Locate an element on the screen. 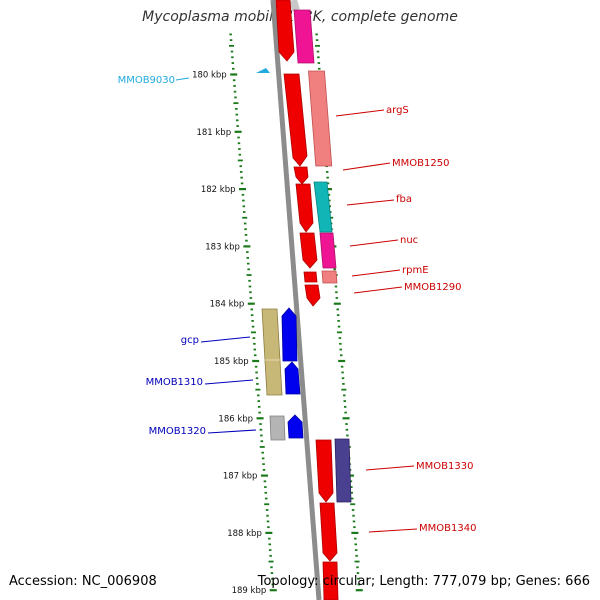 This screenshot has width=600, height=600. gene-gcp is located at coordinates (272, 352).